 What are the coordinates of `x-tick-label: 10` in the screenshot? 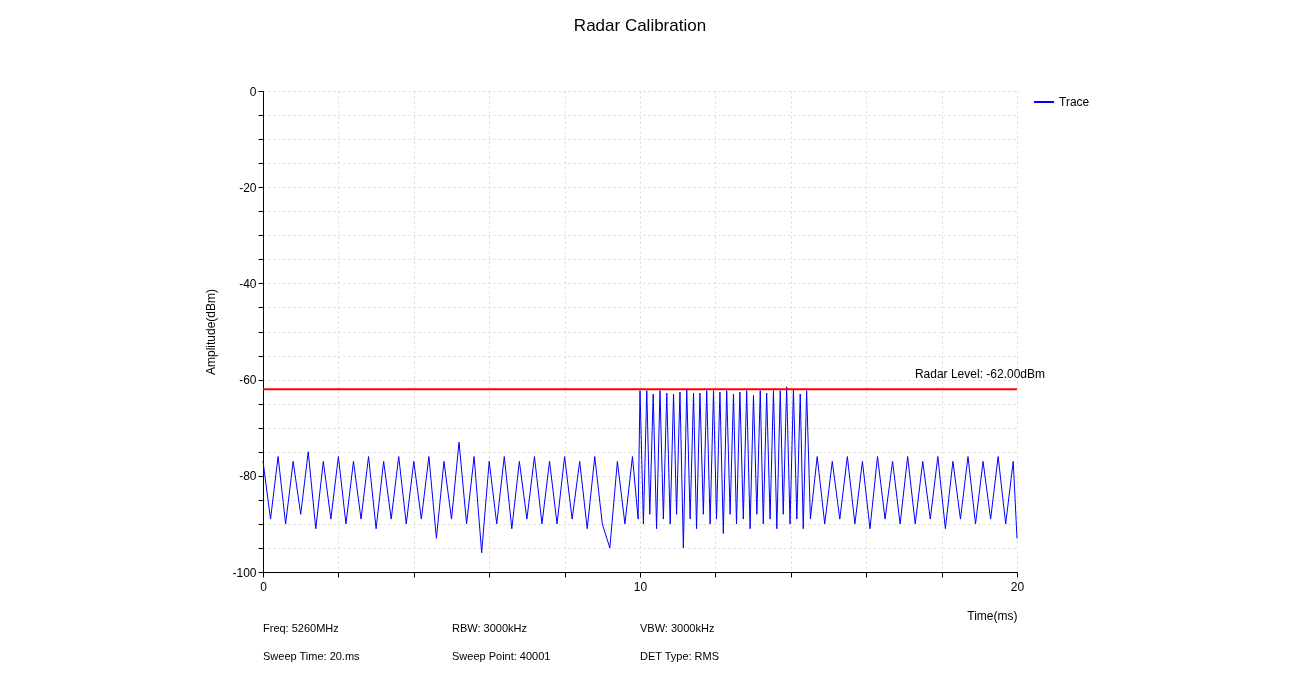 It's located at (640, 586).